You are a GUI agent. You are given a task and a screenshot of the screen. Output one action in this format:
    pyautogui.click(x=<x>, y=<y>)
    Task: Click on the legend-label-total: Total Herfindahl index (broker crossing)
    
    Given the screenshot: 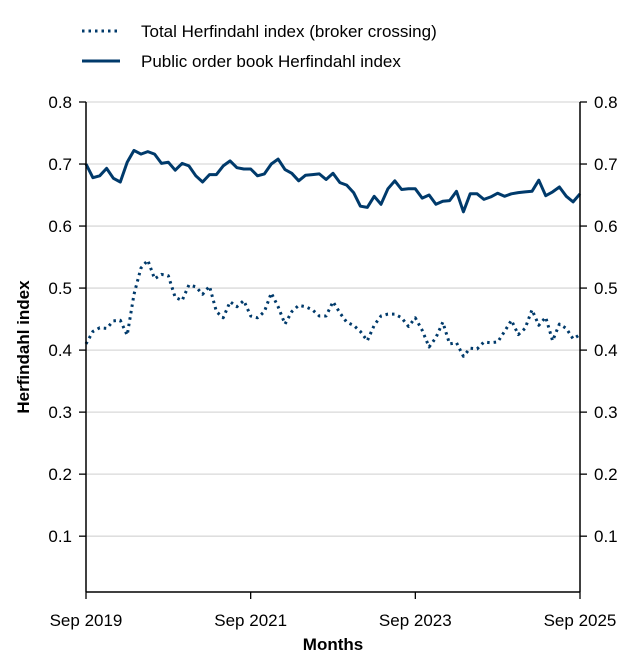 What is the action you would take?
    pyautogui.click(x=289, y=31)
    